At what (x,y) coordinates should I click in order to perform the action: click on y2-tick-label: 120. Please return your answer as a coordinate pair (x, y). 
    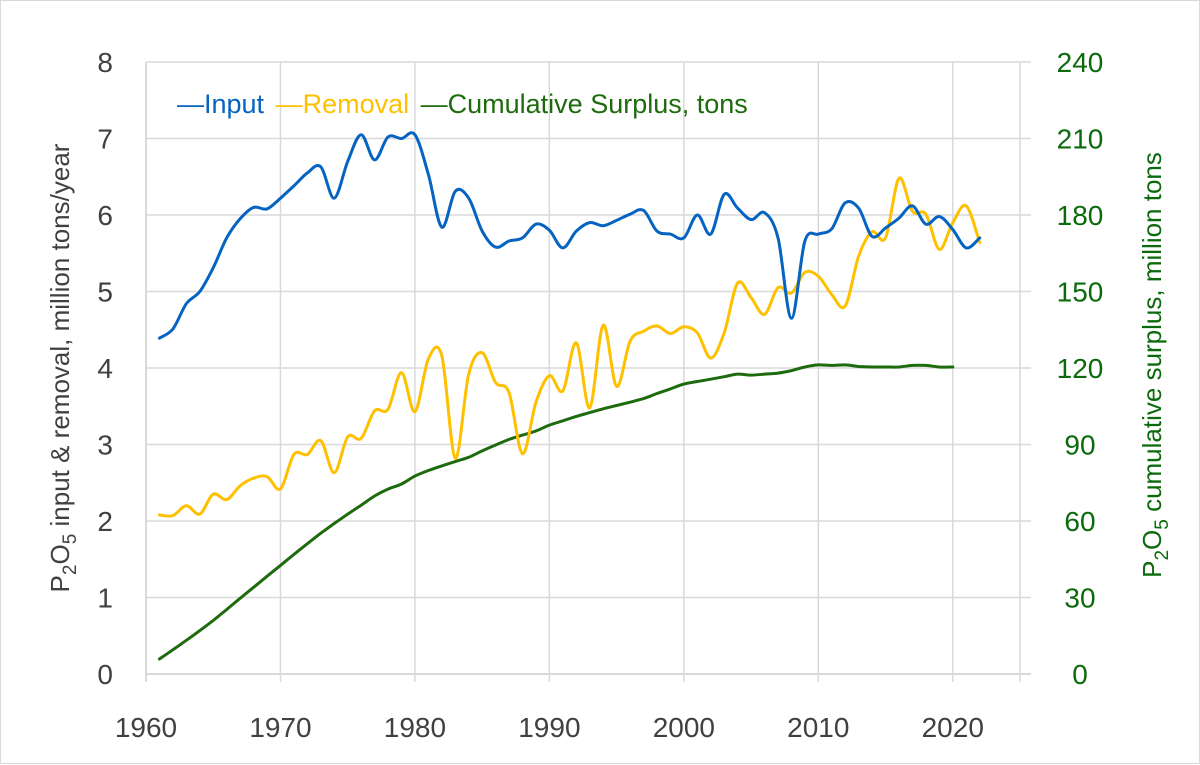
    Looking at the image, I should click on (1080, 368).